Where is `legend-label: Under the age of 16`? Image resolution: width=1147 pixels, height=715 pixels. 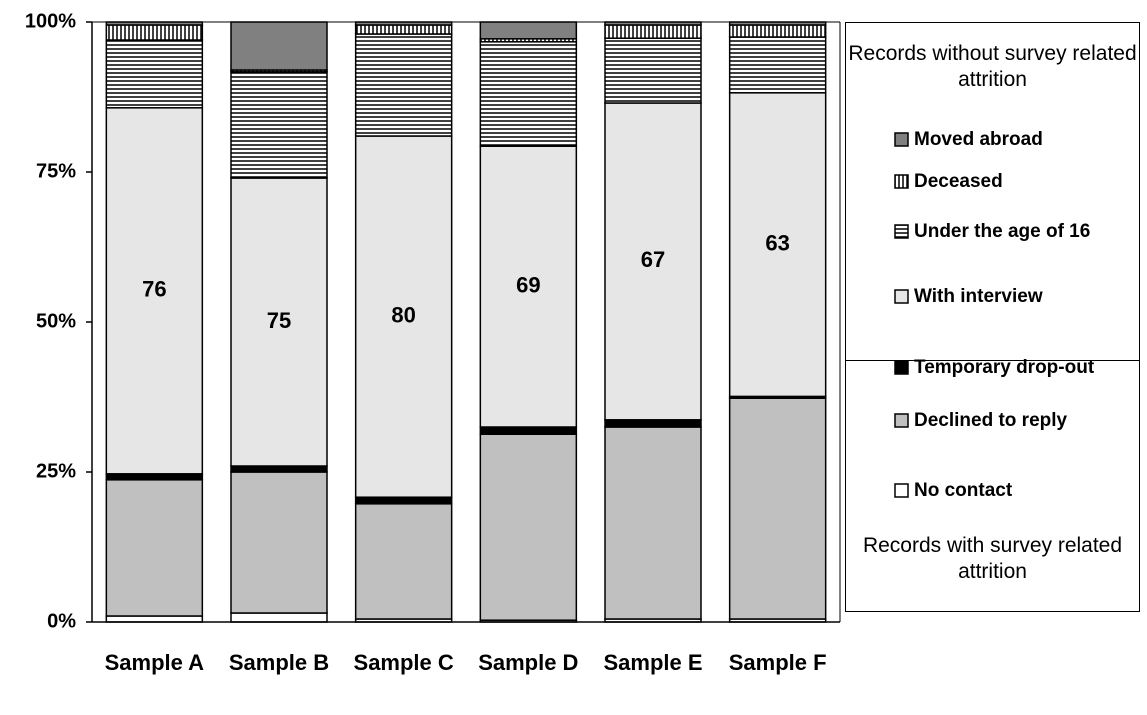 legend-label: Under the age of 16 is located at coordinates (1002, 231).